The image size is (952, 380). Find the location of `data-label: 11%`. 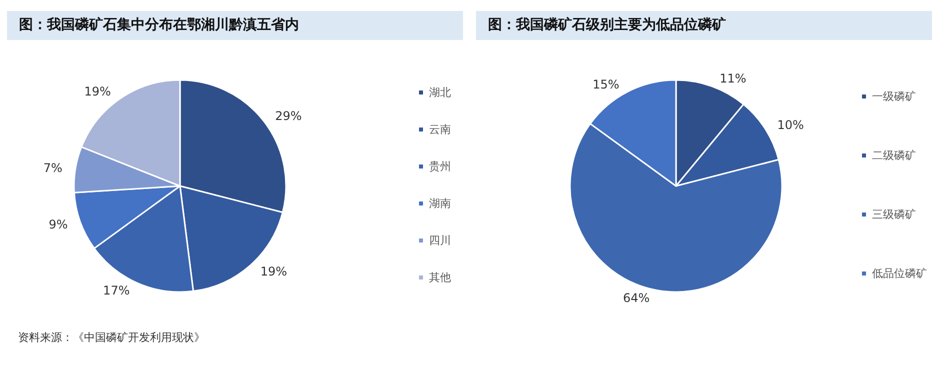

data-label: 11% is located at coordinates (733, 79).